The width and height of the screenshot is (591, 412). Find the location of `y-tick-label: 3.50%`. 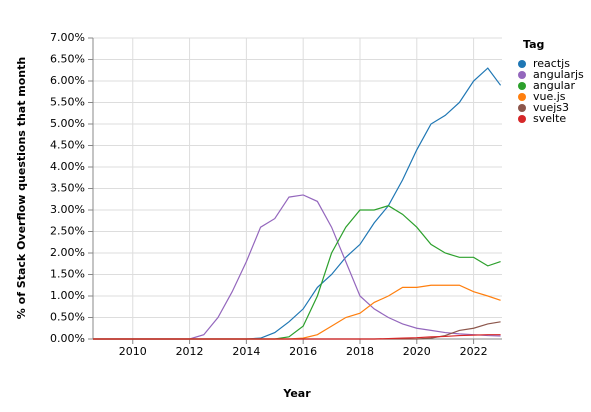

y-tick-label: 3.50% is located at coordinates (67, 188).